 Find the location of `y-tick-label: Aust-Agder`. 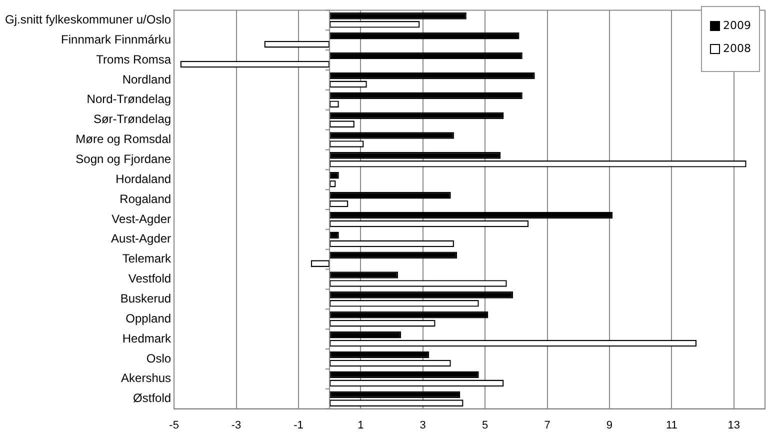

y-tick-label: Aust-Agder is located at coordinates (141, 239).